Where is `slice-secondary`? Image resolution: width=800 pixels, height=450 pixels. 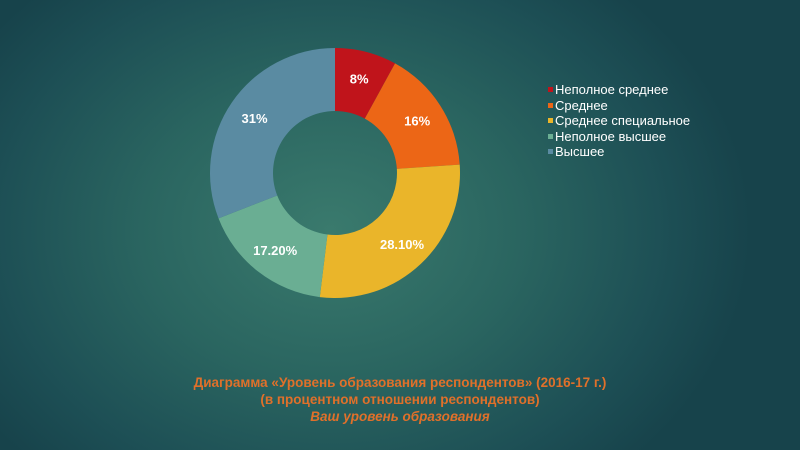 slice-secondary is located at coordinates (412, 116).